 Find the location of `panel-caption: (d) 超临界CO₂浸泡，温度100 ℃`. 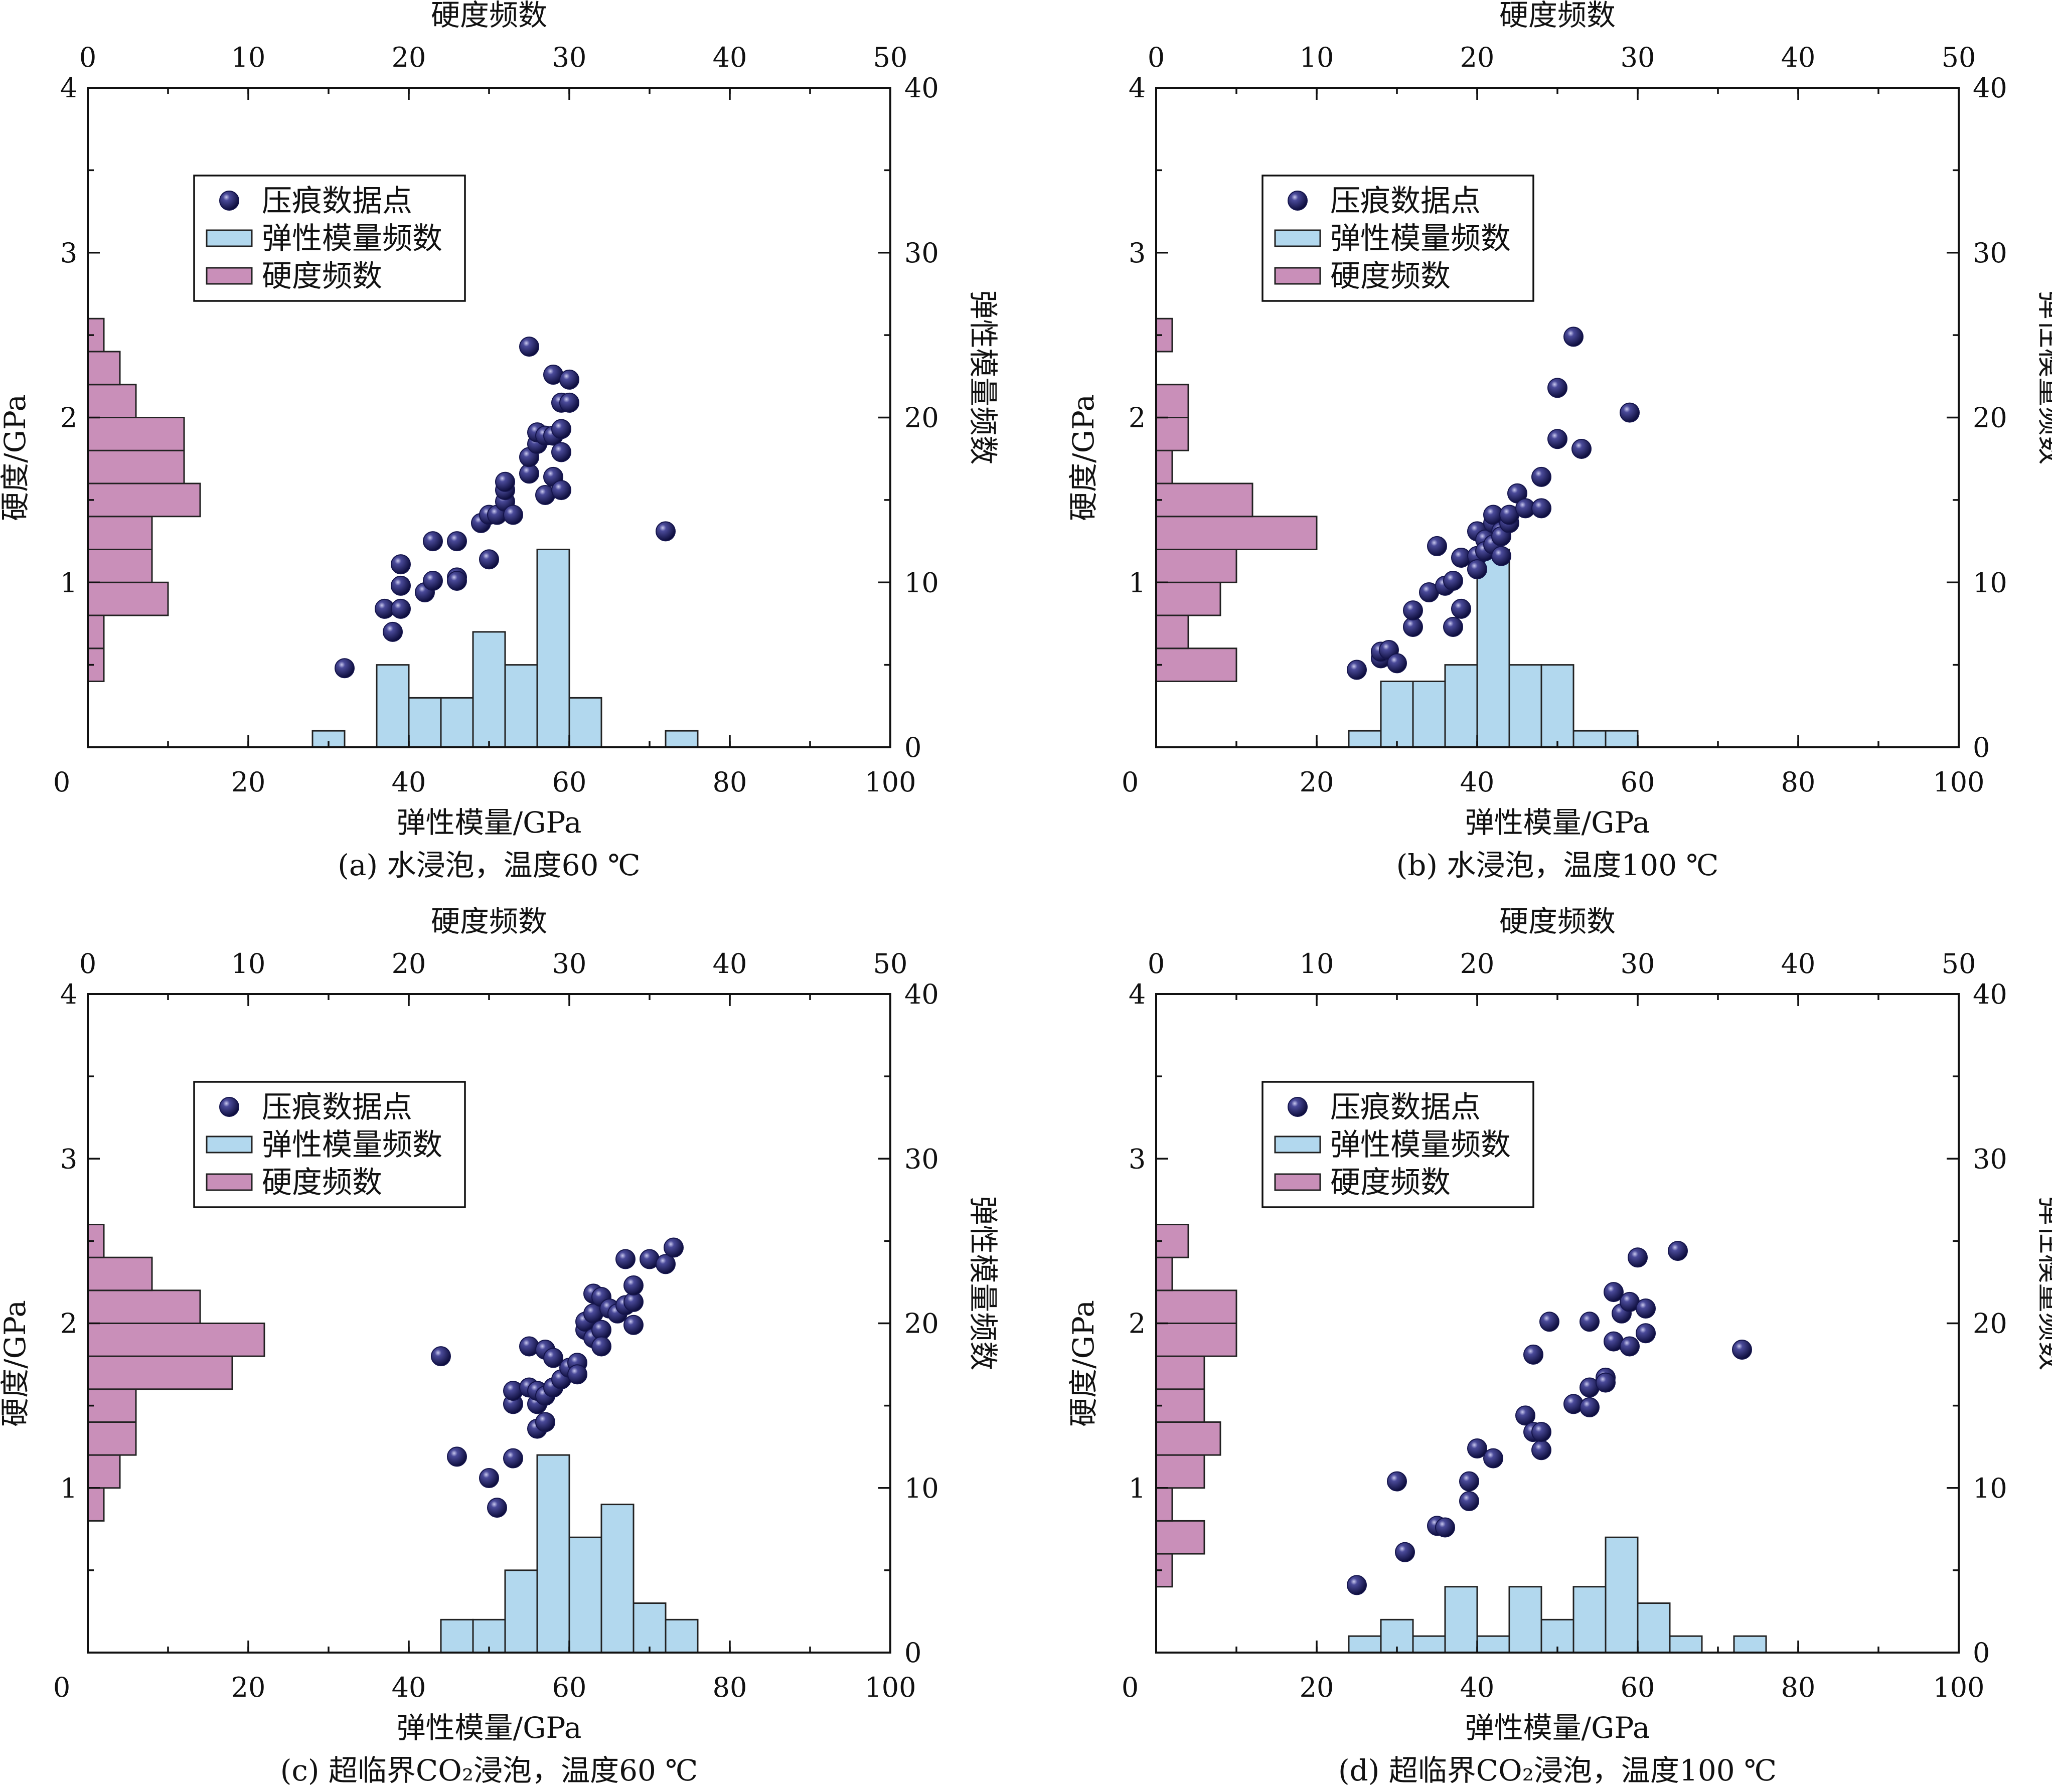

panel-caption: (d) 超临界CO₂浸泡，温度100 ℃ is located at coordinates (1557, 1770).